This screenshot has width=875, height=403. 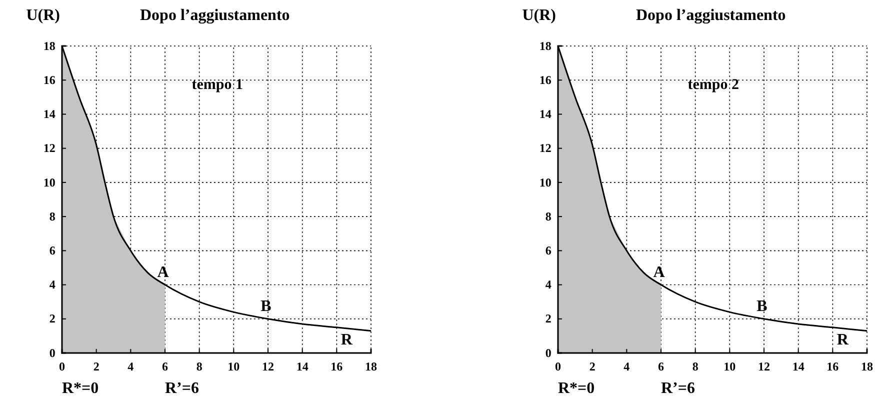 What do you see at coordinates (714, 84) in the screenshot?
I see `annotation: tempo 2` at bounding box center [714, 84].